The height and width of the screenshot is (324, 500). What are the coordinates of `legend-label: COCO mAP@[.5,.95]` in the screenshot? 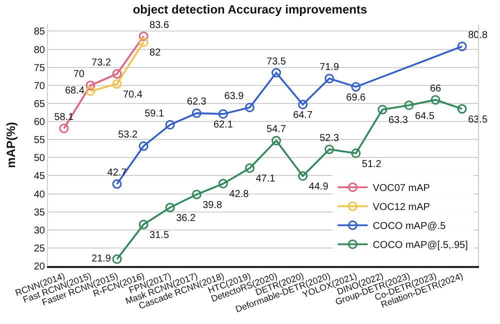 It's located at (420, 246).